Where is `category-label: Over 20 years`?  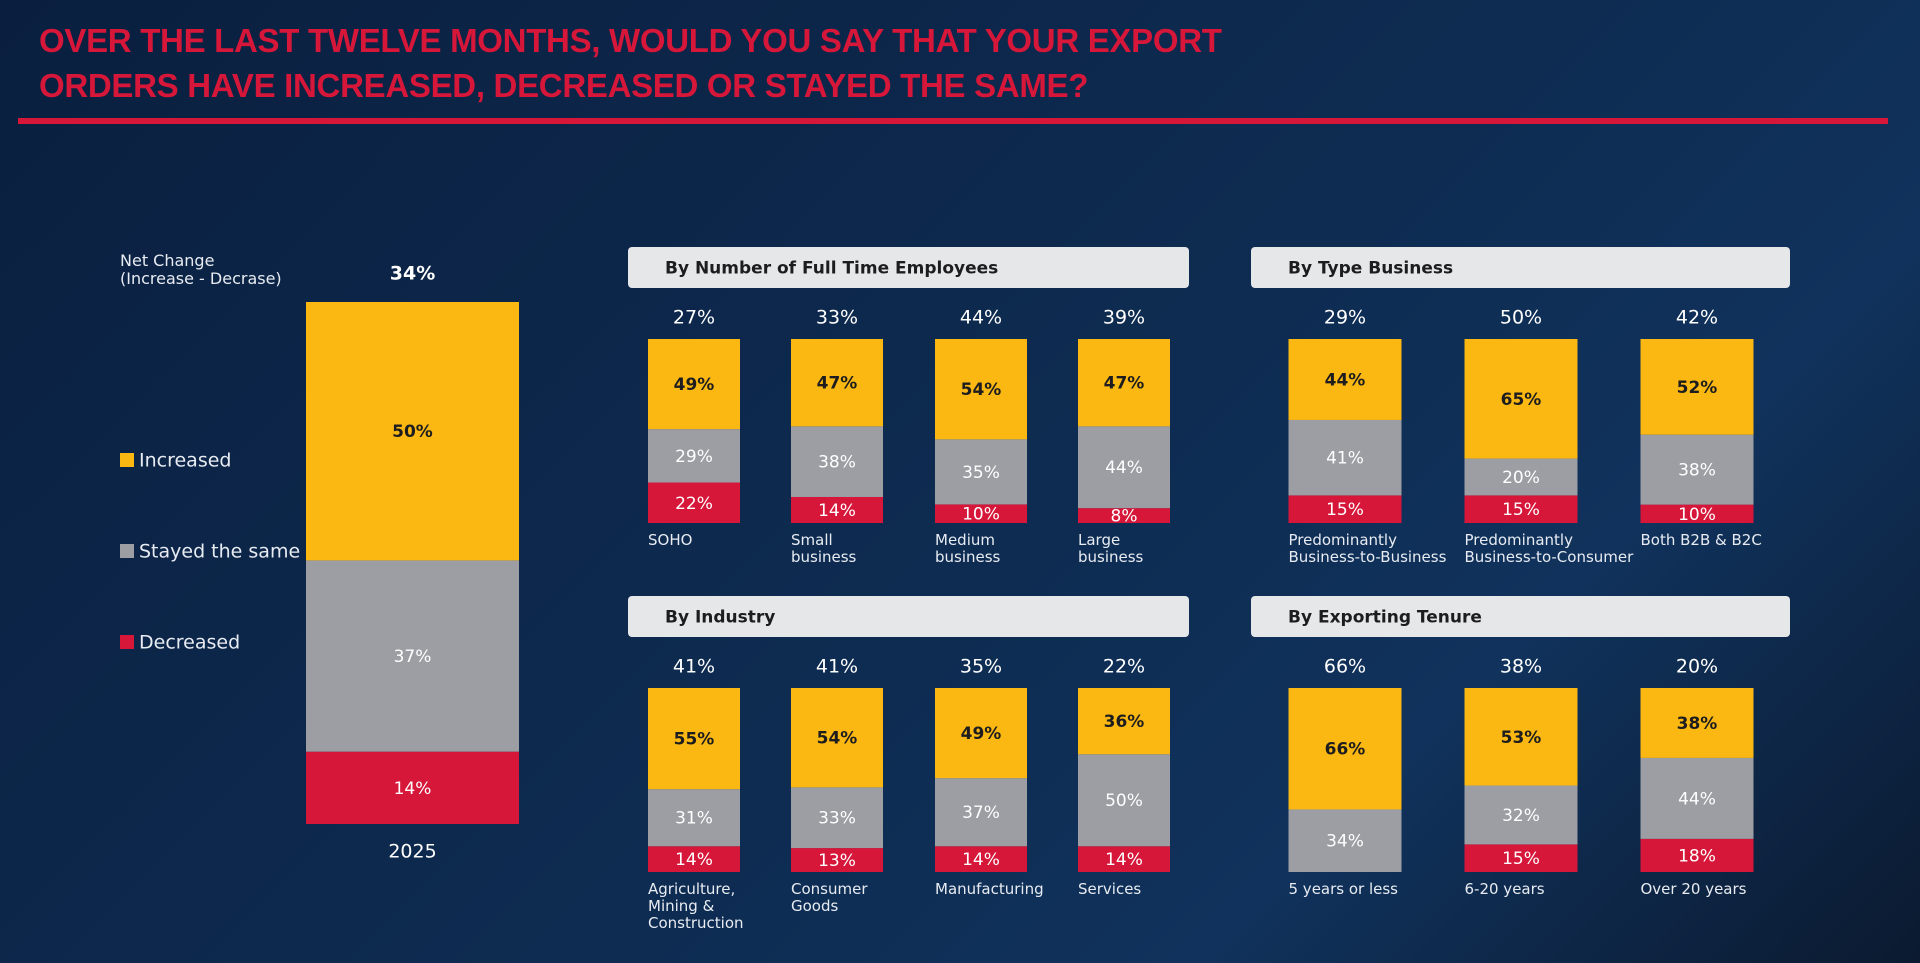
category-label: Over 20 years is located at coordinates (1693, 889).